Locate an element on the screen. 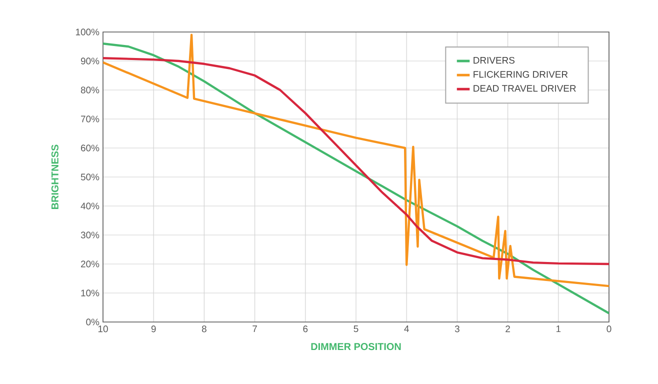 The image size is (658, 384). x-tick-label: 8 is located at coordinates (204, 329).